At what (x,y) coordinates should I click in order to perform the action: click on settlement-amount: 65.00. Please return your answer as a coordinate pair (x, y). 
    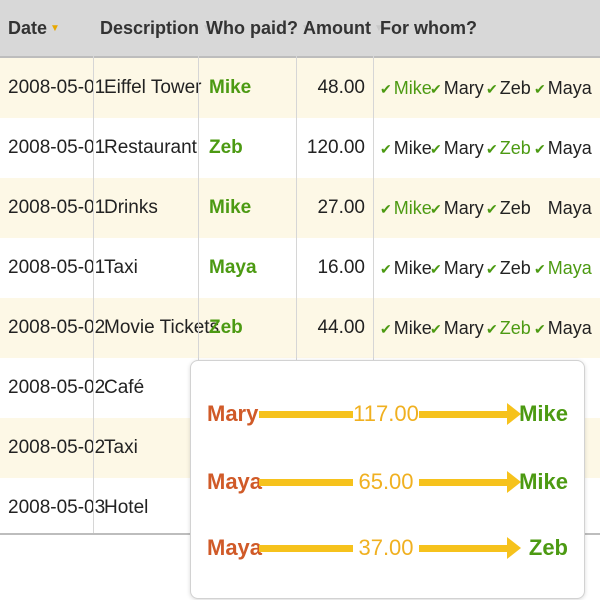
    Looking at the image, I should click on (386, 481).